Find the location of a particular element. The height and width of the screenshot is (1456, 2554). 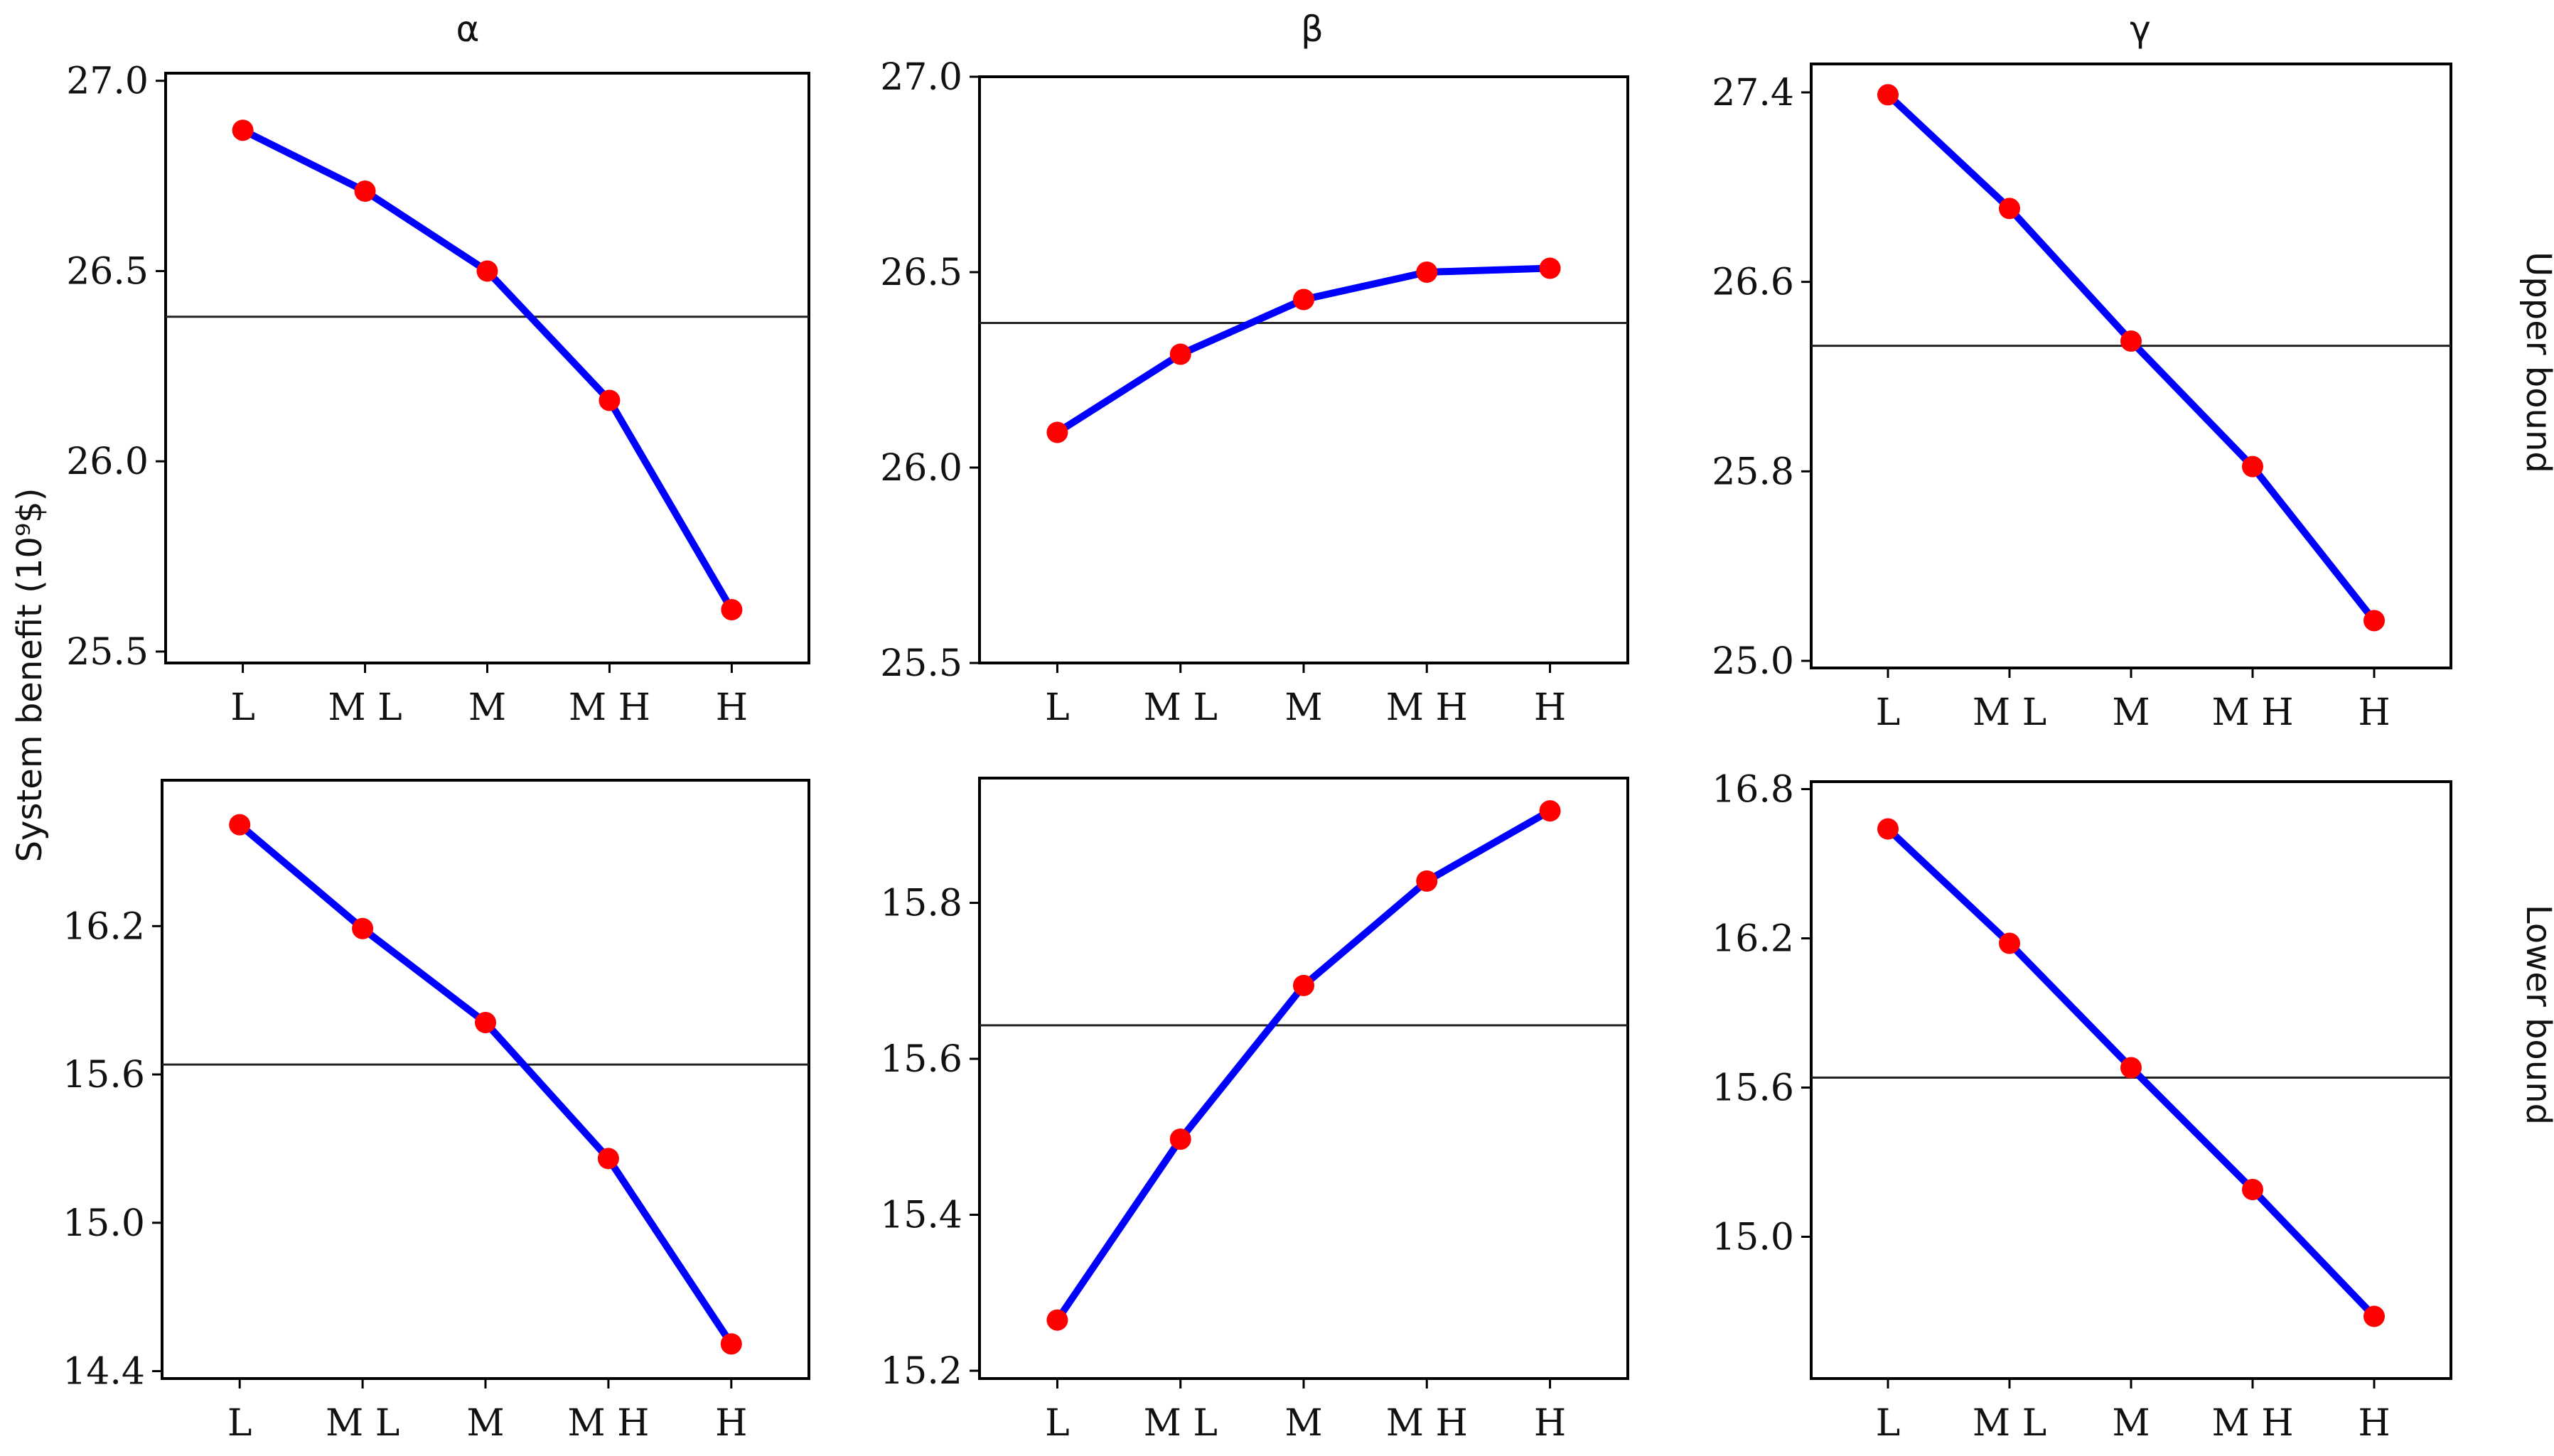

y-axis-title: System benefit (10⁹$) is located at coordinates (30, 676).